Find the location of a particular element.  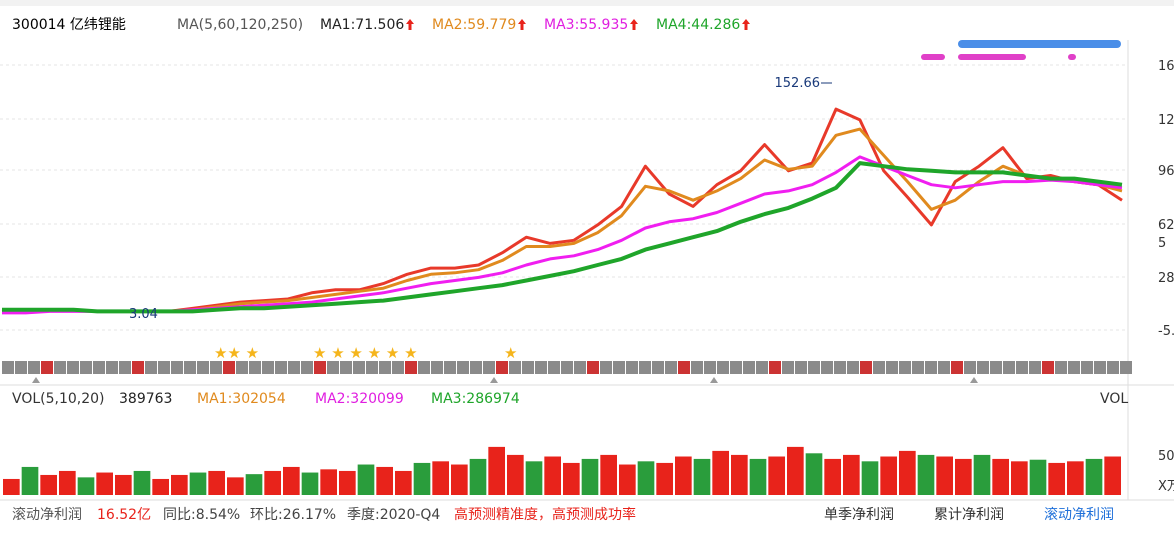

tab: 滚动净利润 is located at coordinates (1079, 515).